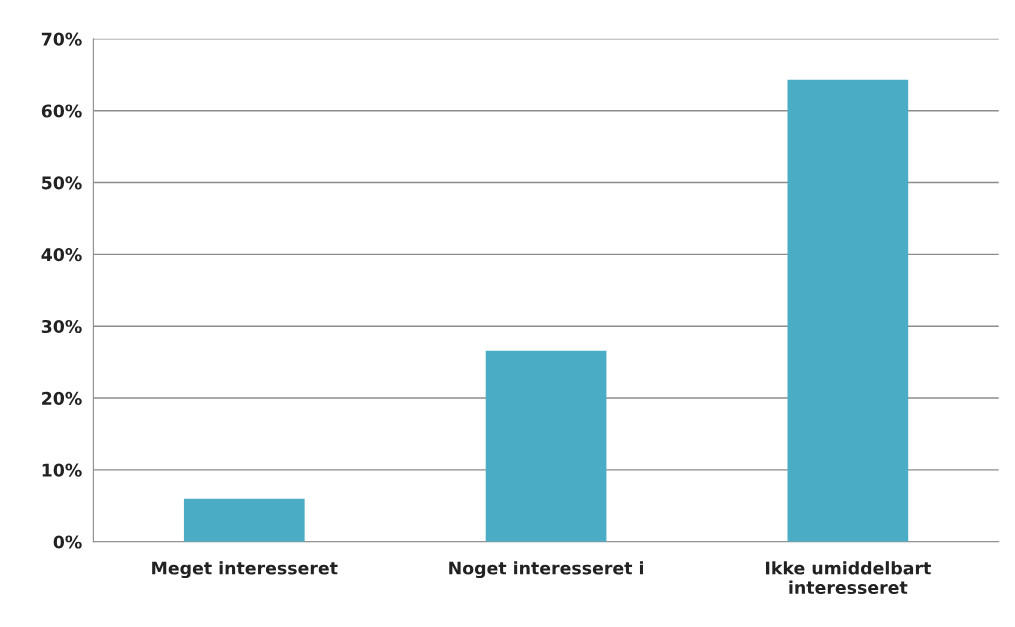 This screenshot has width=1015, height=627. I want to click on y-tick-label: 30%, so click(61, 326).